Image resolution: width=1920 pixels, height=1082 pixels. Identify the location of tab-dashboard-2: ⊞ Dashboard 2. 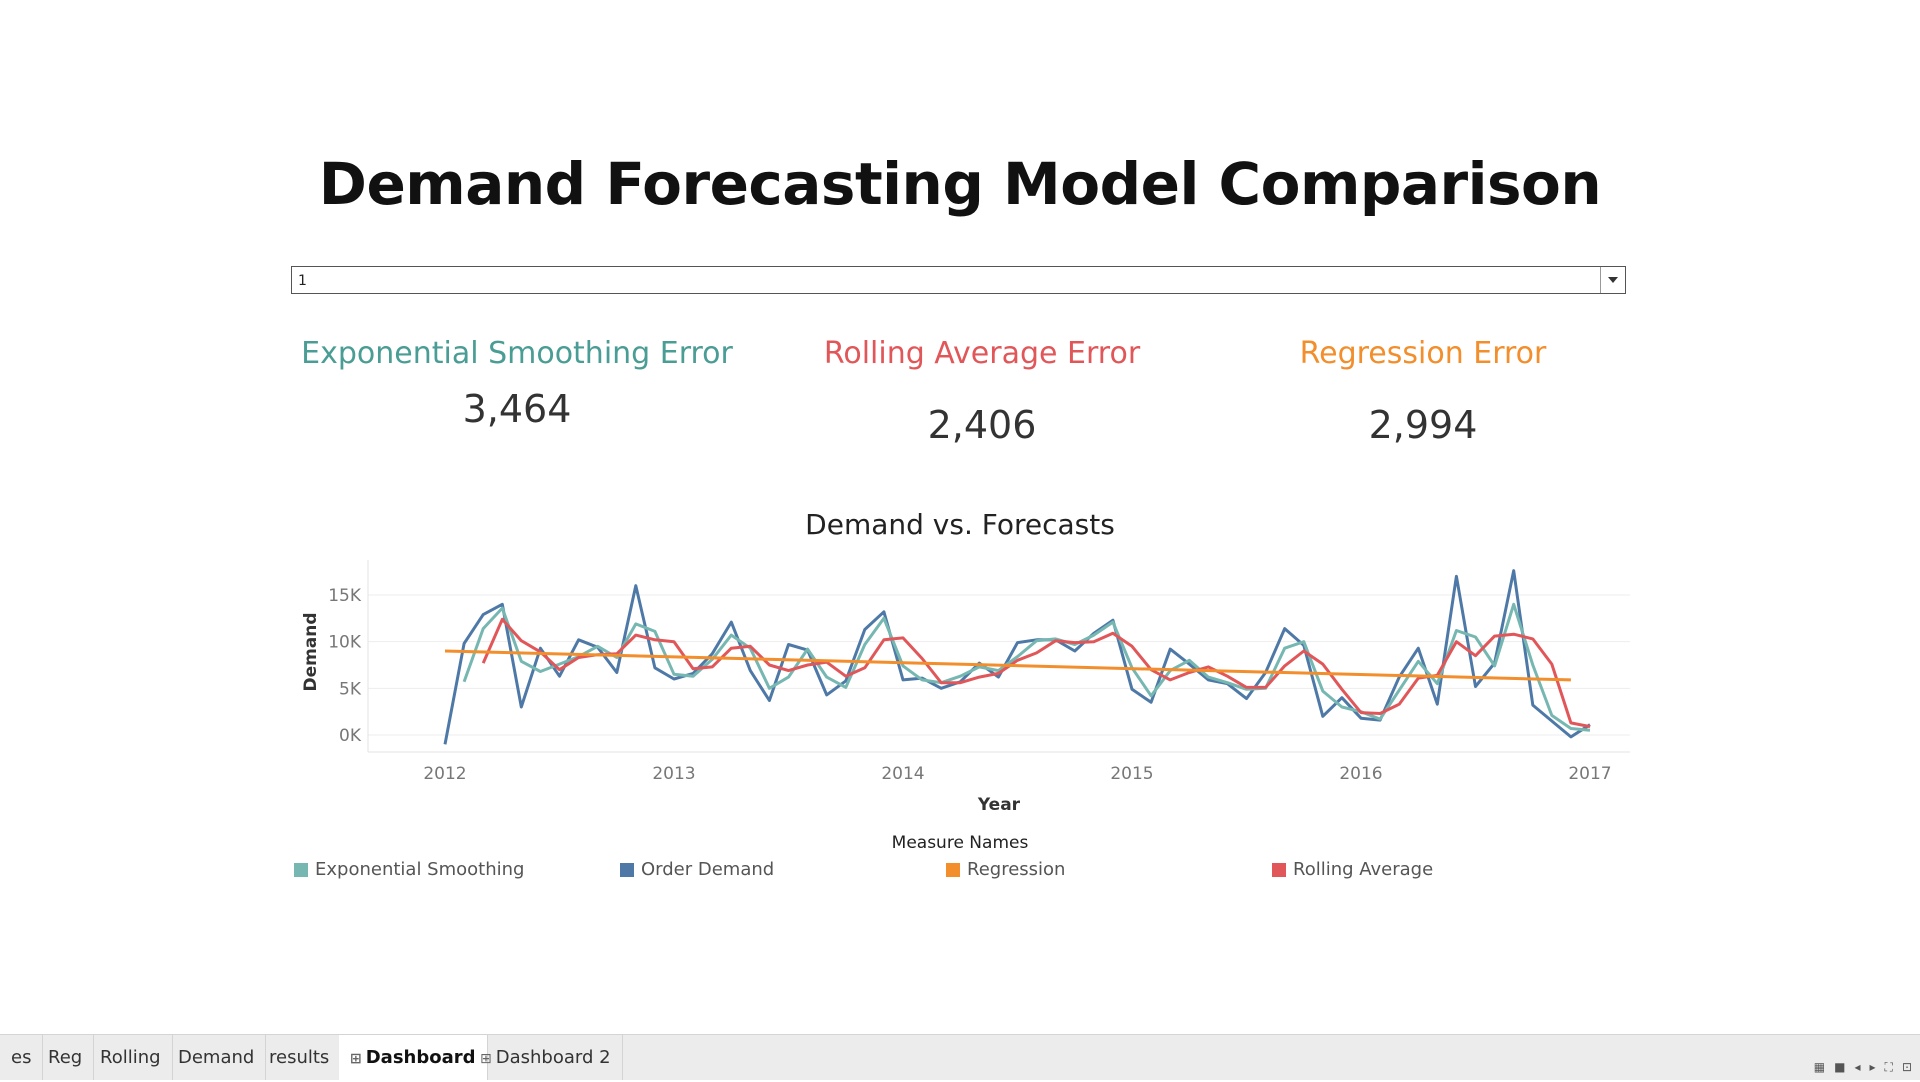
(546, 1057).